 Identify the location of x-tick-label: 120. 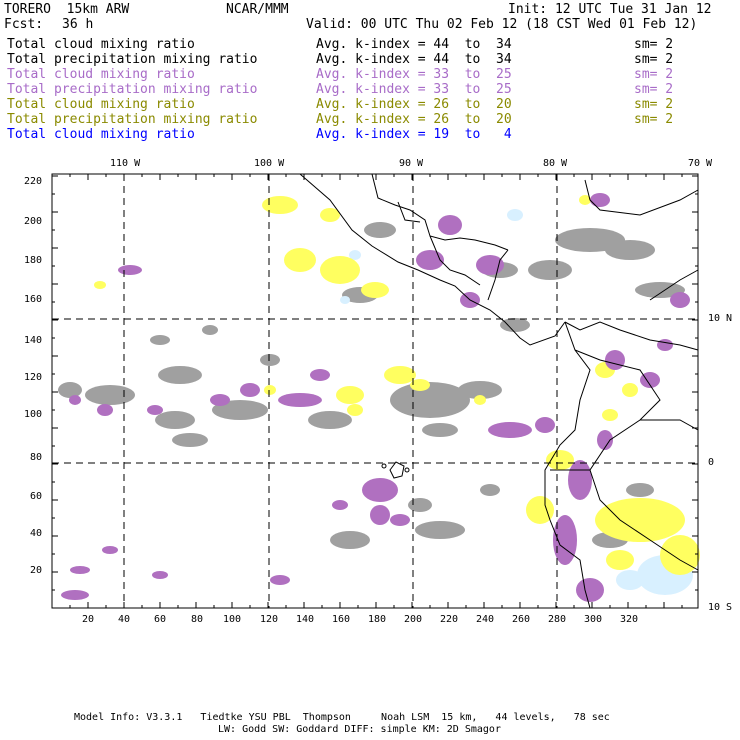
(269, 619).